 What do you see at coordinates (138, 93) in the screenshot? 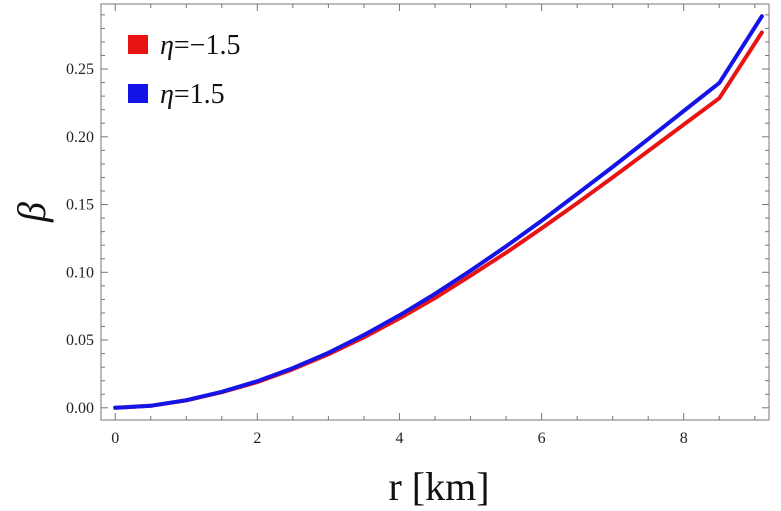
I see `legend-swatch-blue` at bounding box center [138, 93].